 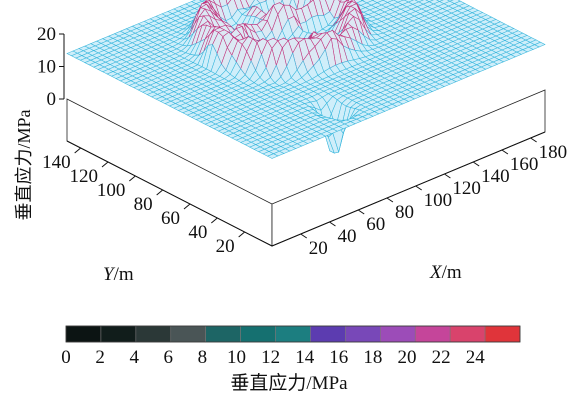 What do you see at coordinates (66, 357) in the screenshot?
I see `colorbar-tick-label: 0` at bounding box center [66, 357].